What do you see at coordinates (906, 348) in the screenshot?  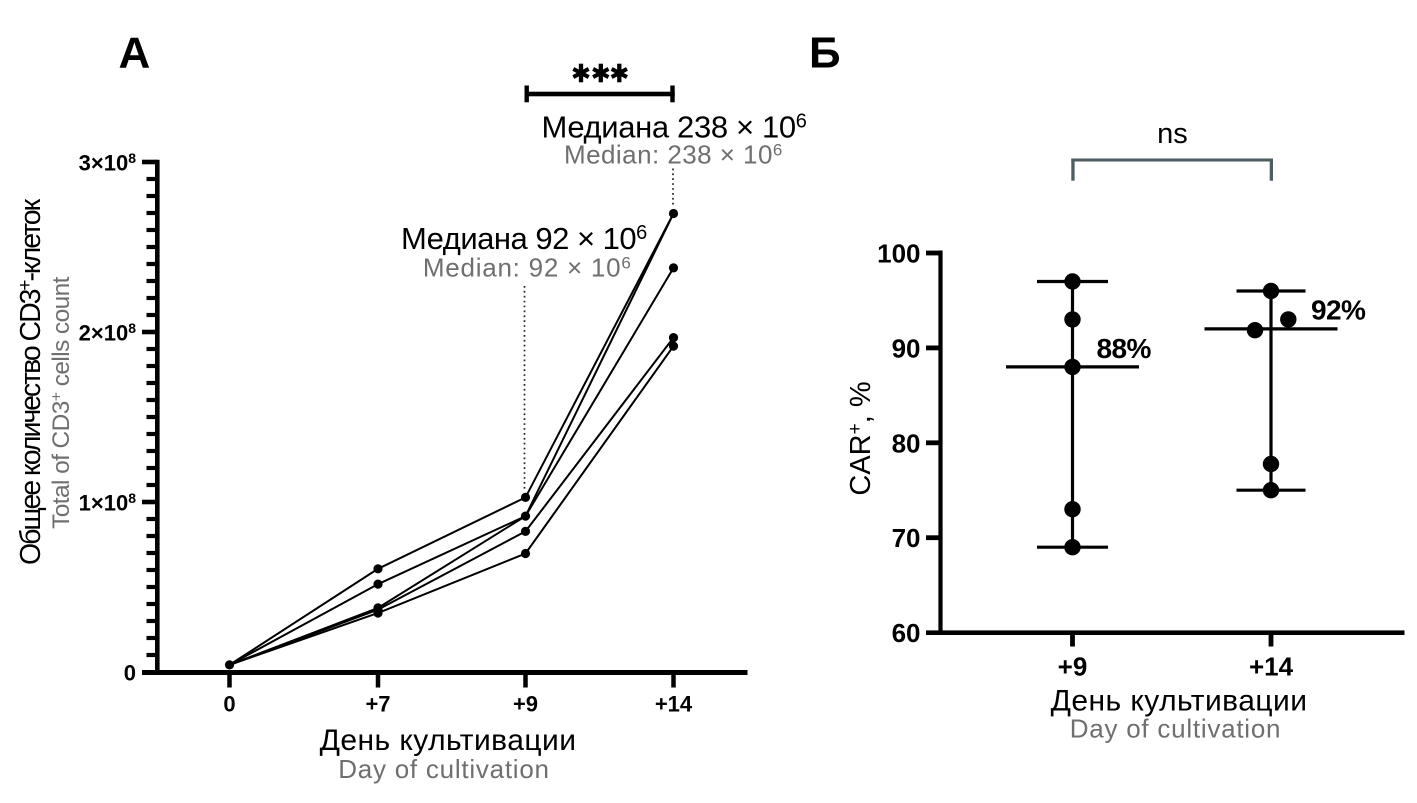 I see `svg-text: 90` at bounding box center [906, 348].